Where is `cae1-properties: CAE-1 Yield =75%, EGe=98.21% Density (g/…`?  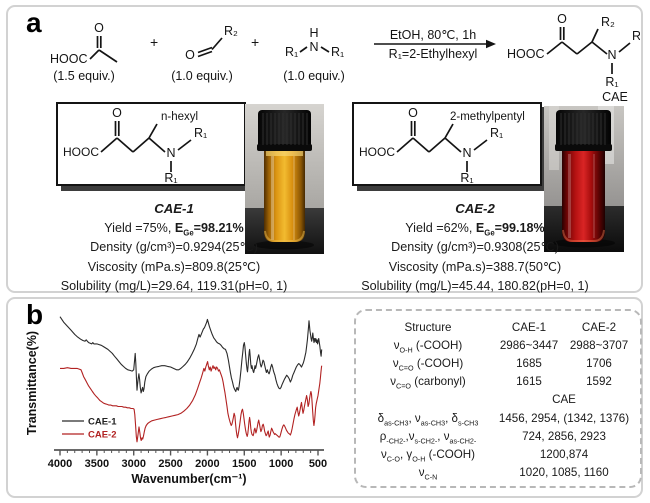
cae1-properties: CAE-1 Yield =75%, EGe=98.21% Density (g/… is located at coordinates (174, 248).